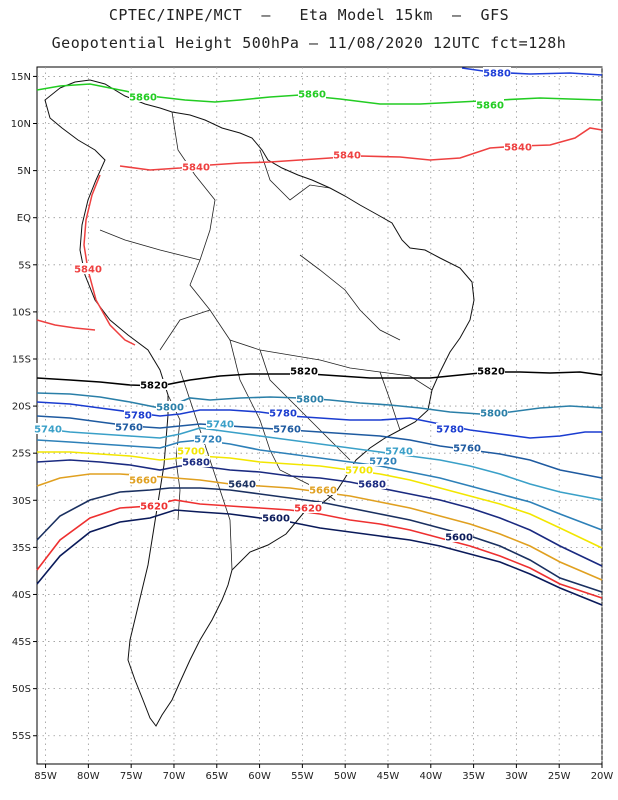 This screenshot has width=618, height=800. What do you see at coordinates (21, 359) in the screenshot?
I see `lat-tick-label: 15S` at bounding box center [21, 359].